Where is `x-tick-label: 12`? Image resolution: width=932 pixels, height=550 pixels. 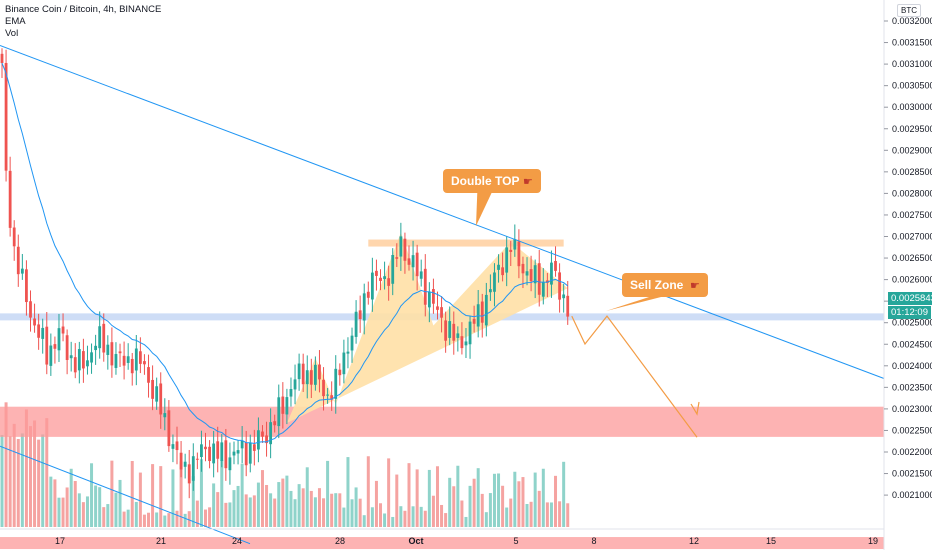 x-tick-label: 12 is located at coordinates (694, 541).